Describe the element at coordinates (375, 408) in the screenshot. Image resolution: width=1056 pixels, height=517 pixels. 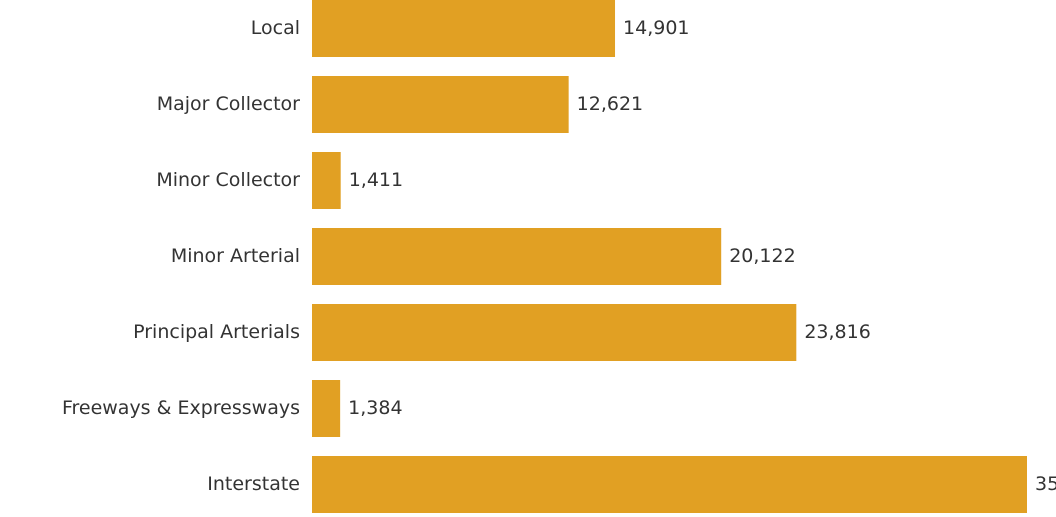
I see `value-label: 1,384` at that location.